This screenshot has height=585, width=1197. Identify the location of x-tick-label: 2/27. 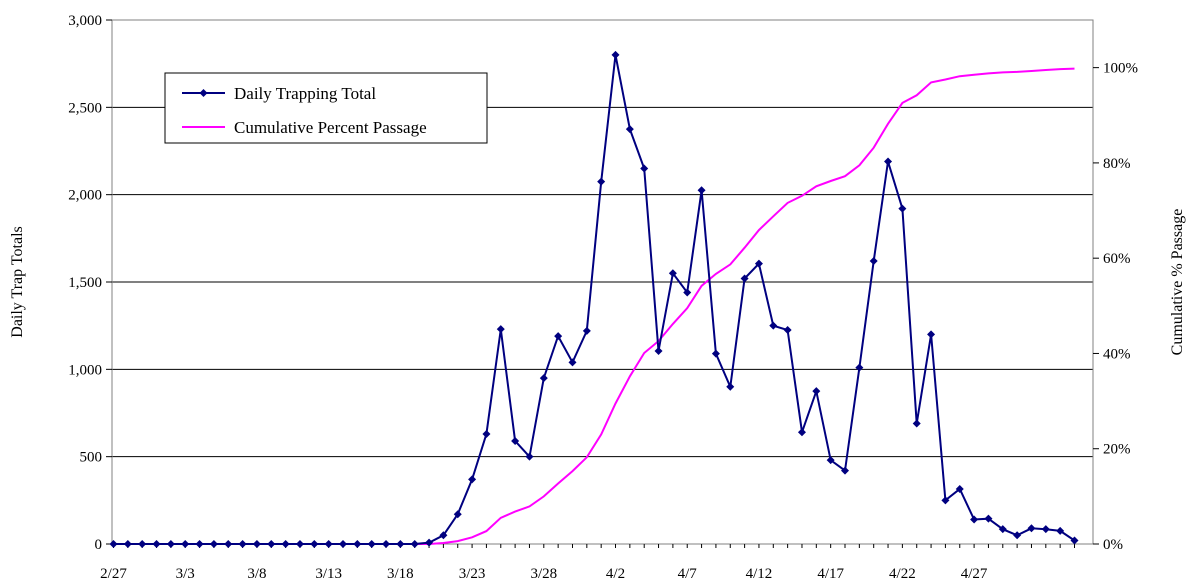
(113, 574).